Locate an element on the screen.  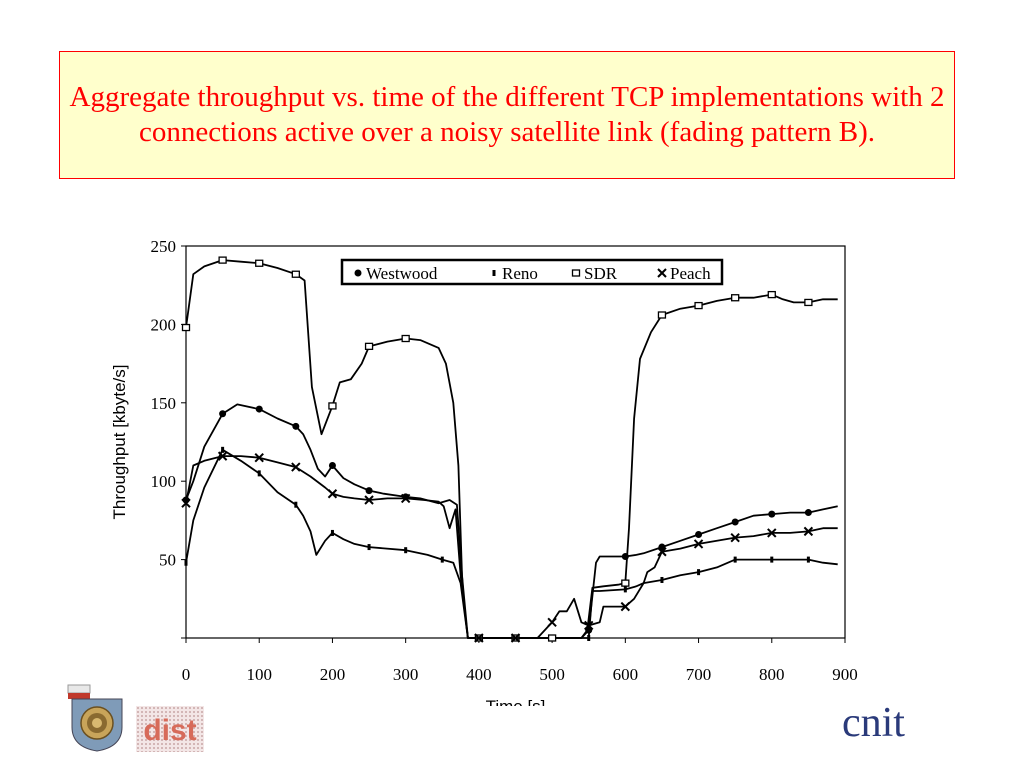
x-tick-label: 200 is located at coordinates (333, 674).